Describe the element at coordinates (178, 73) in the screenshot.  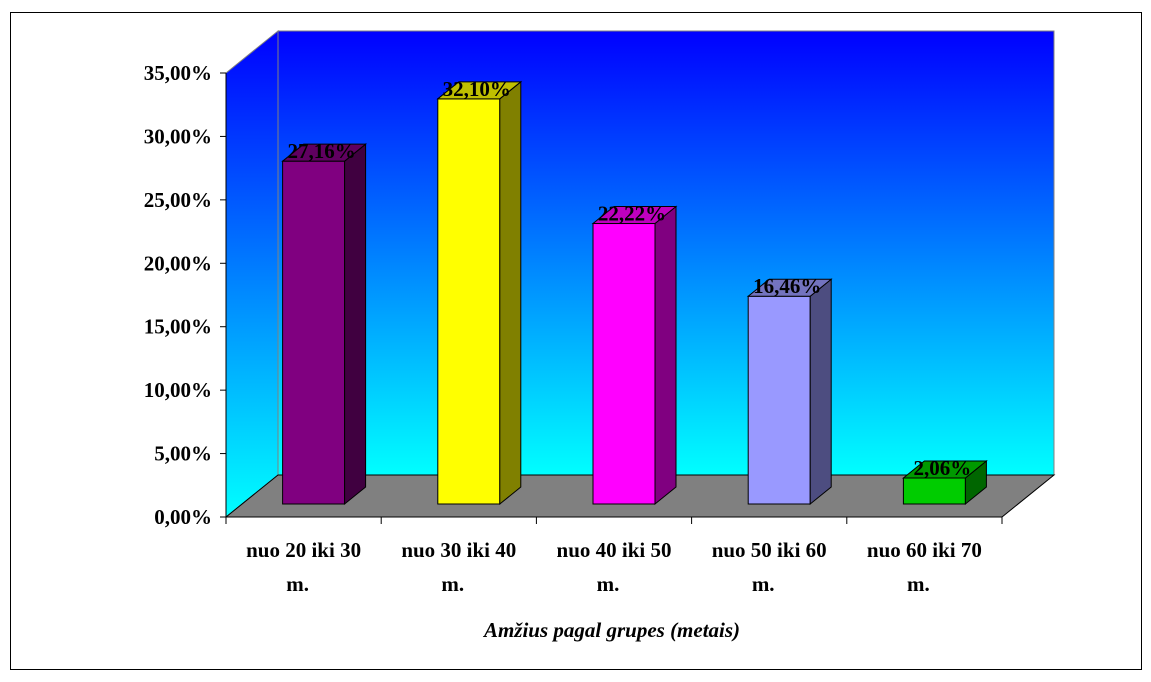
I see `y-tick-label: 35,00%` at that location.